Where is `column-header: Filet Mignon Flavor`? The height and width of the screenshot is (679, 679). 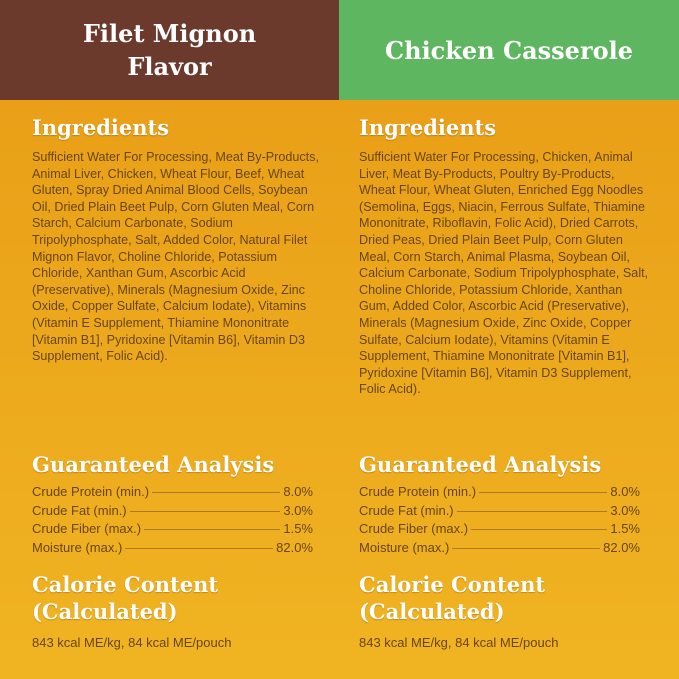
column-header: Filet Mignon Flavor is located at coordinates (169, 50).